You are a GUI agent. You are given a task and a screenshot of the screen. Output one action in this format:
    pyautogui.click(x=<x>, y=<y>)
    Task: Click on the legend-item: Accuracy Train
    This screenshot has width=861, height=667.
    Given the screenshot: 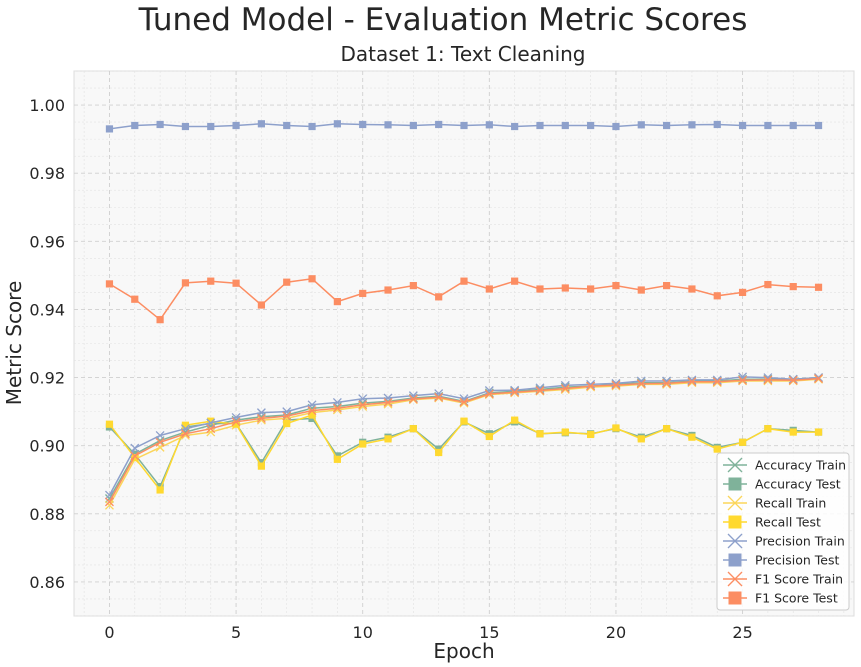 What is the action you would take?
    pyautogui.click(x=784, y=465)
    